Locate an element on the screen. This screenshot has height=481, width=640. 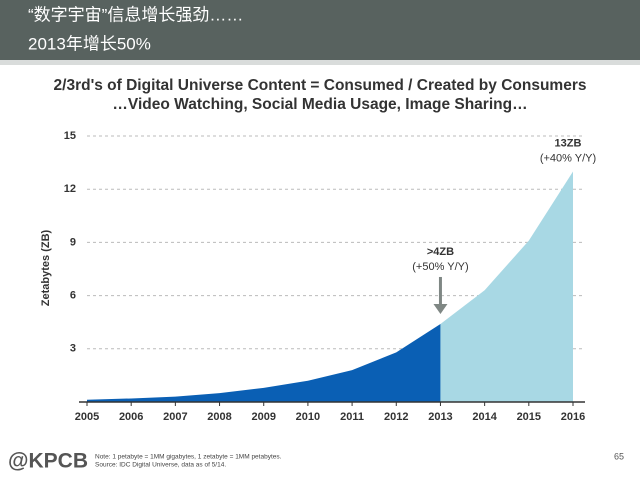
annotation: (+50% Y/Y) is located at coordinates (440, 267).